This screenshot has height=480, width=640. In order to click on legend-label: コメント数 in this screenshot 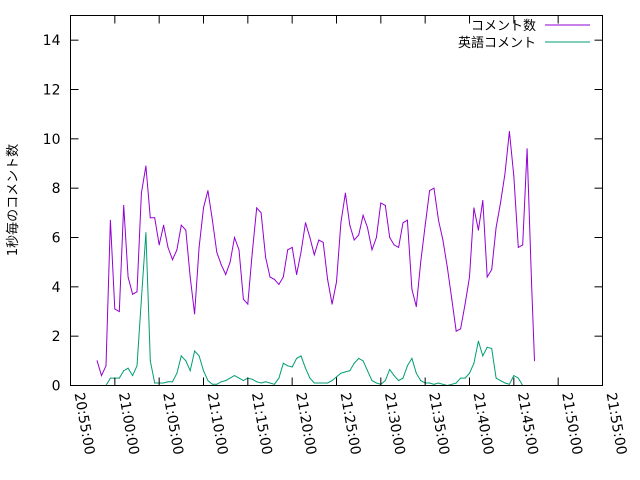, I will do `click(503, 26)`.